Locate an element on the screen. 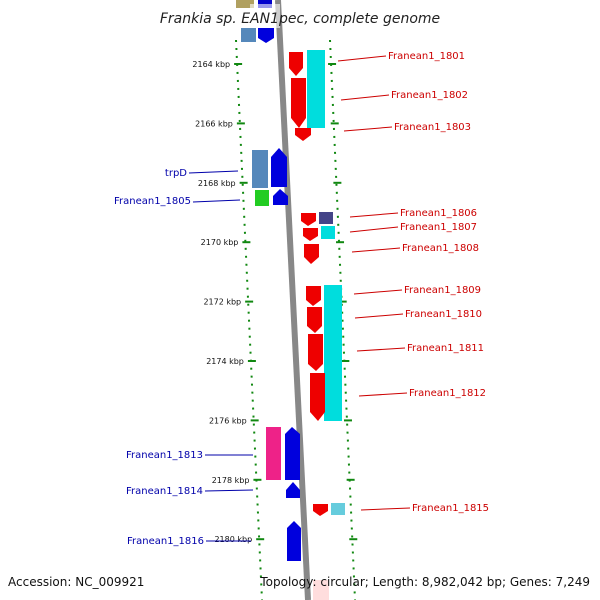 Image resolution: width=600 pixels, height=600 pixels. tick-label: 2168 kbp is located at coordinates (217, 183).